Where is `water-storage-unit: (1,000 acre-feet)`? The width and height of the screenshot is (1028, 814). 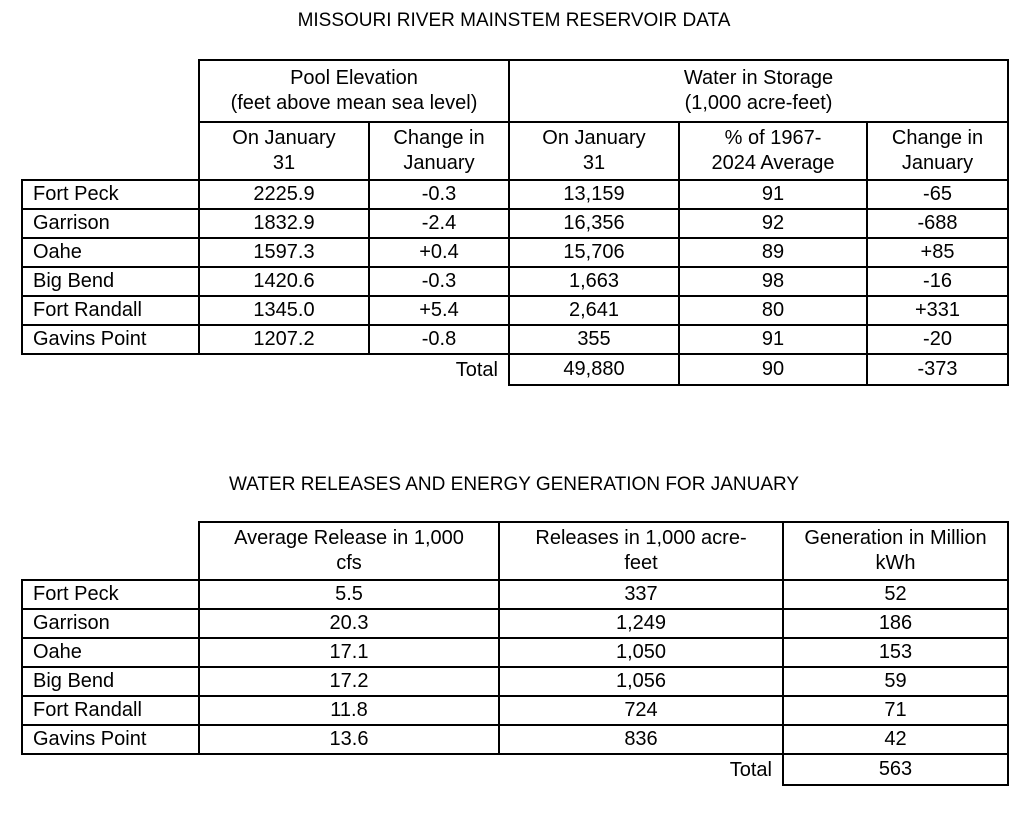 water-storage-unit: (1,000 acre-feet) is located at coordinates (758, 103).